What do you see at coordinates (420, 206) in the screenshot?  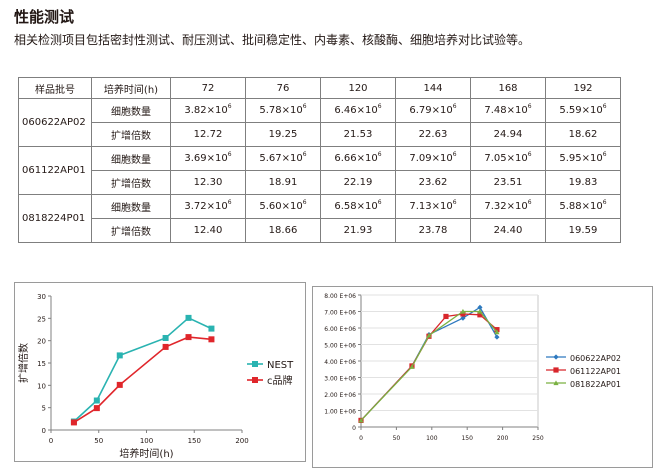 I see `count-mantissa: 7.13` at bounding box center [420, 206].